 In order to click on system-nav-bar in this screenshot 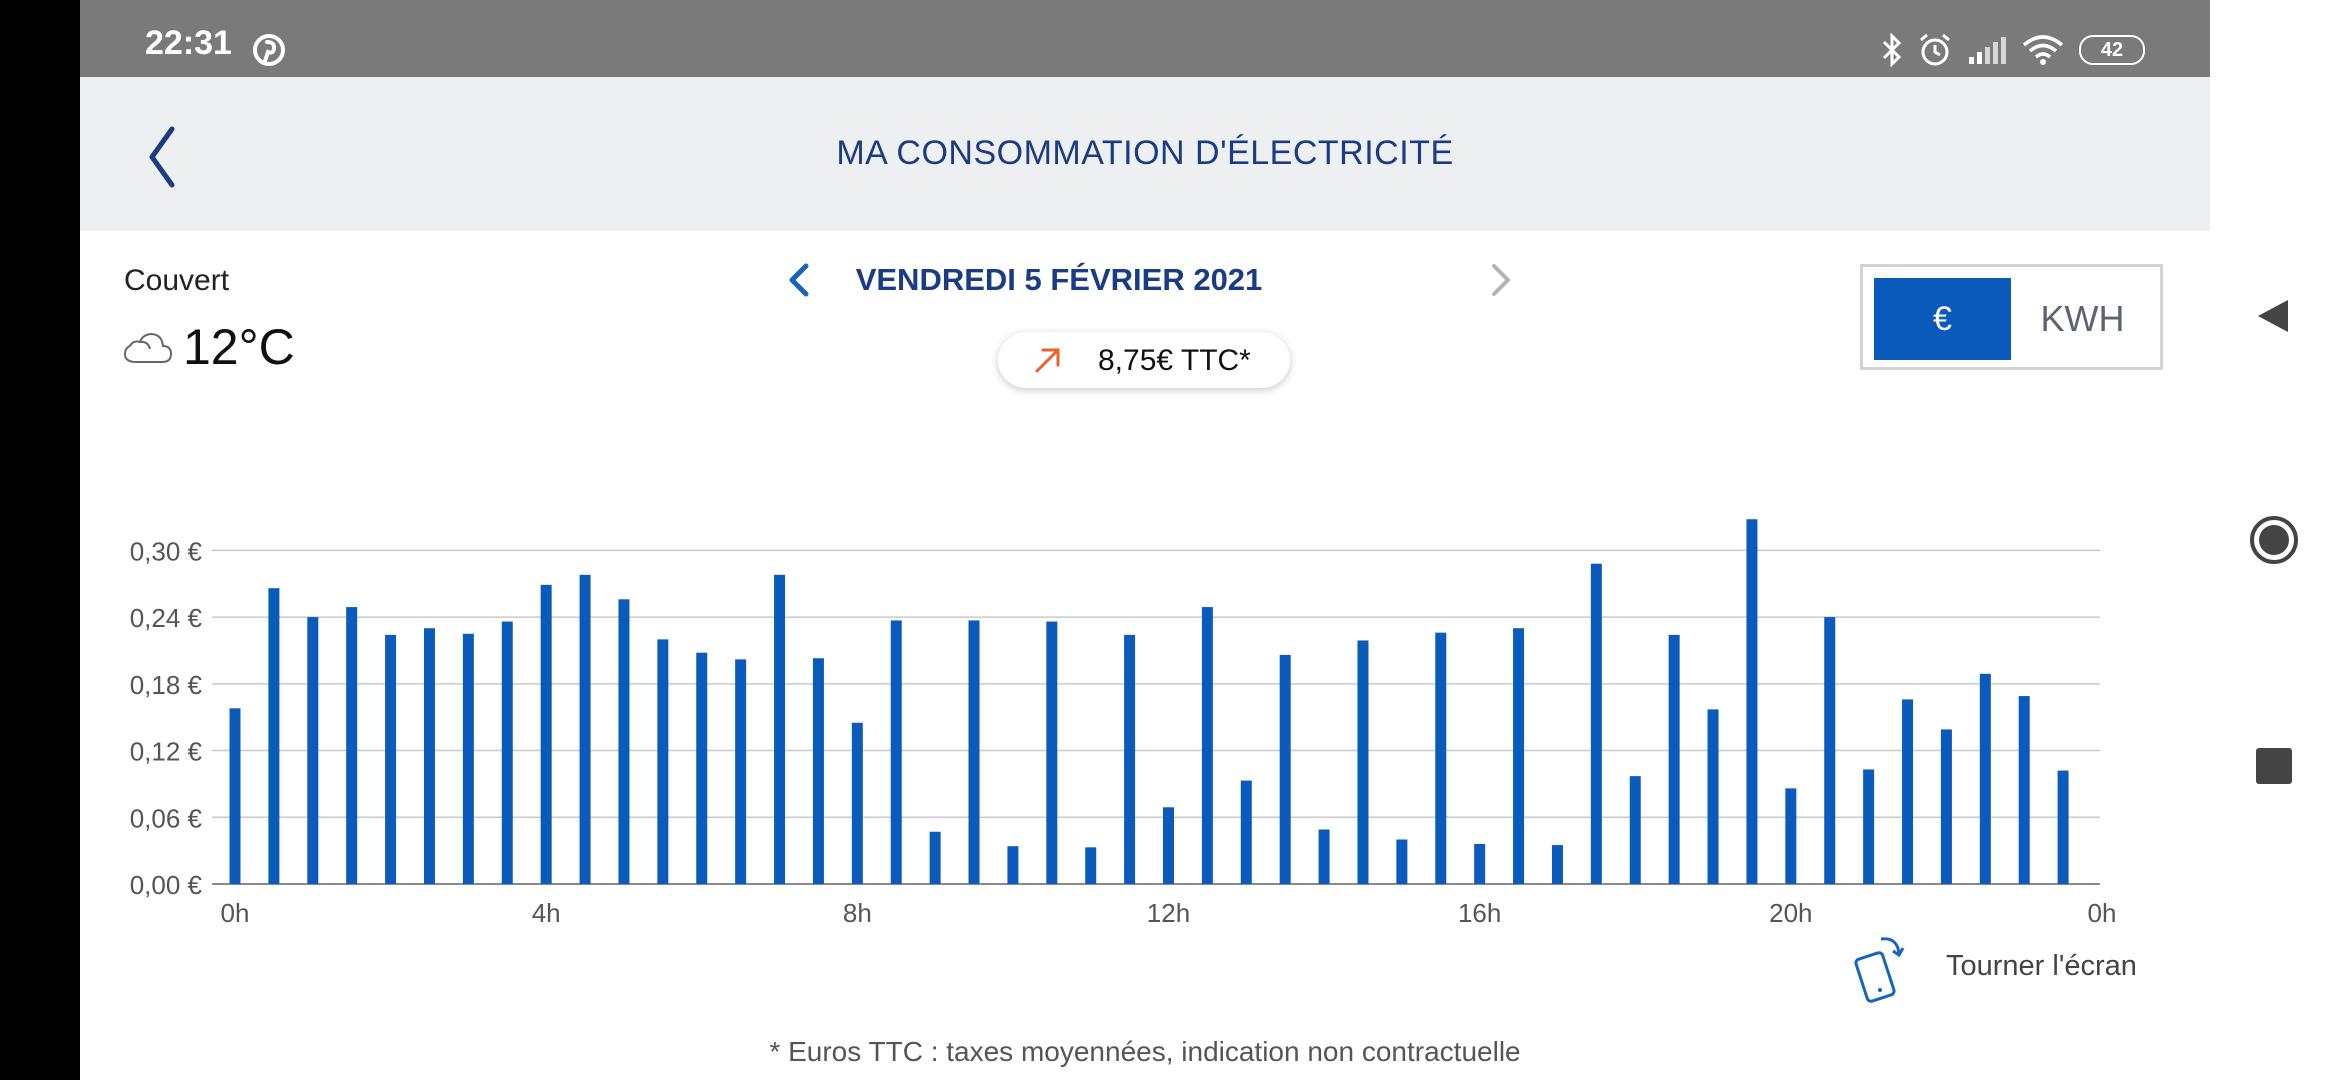, I will do `click(2275, 540)`.